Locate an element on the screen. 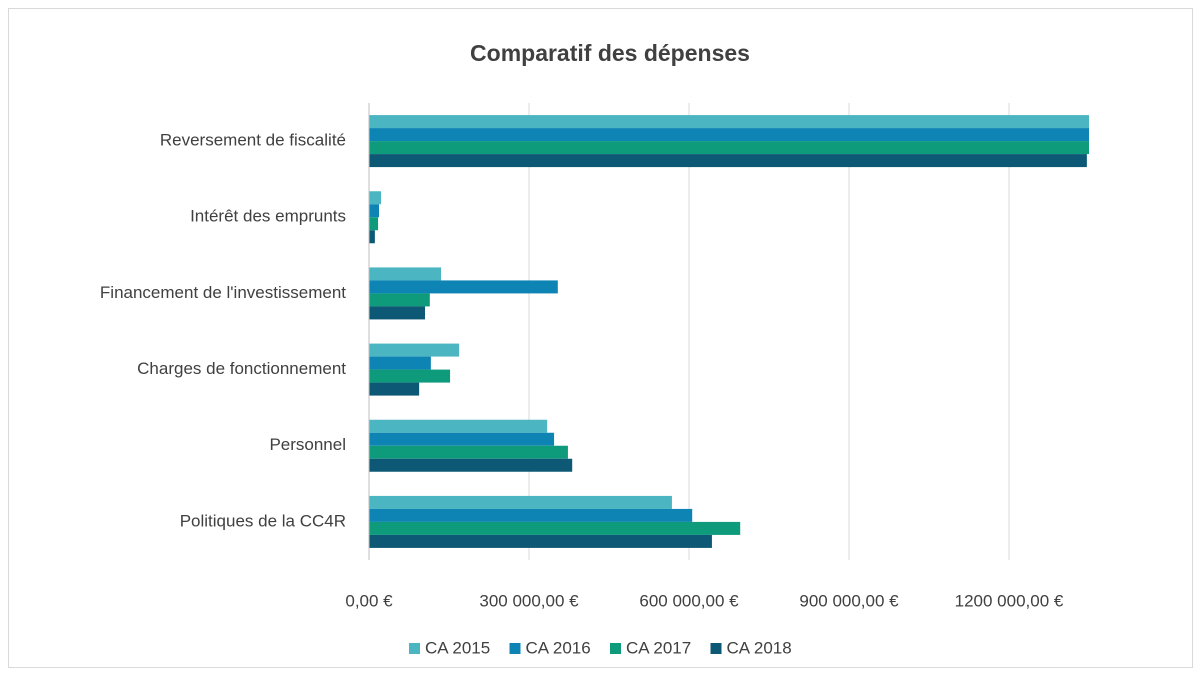  x-tick-label: 600 000,00 € is located at coordinates (689, 600).